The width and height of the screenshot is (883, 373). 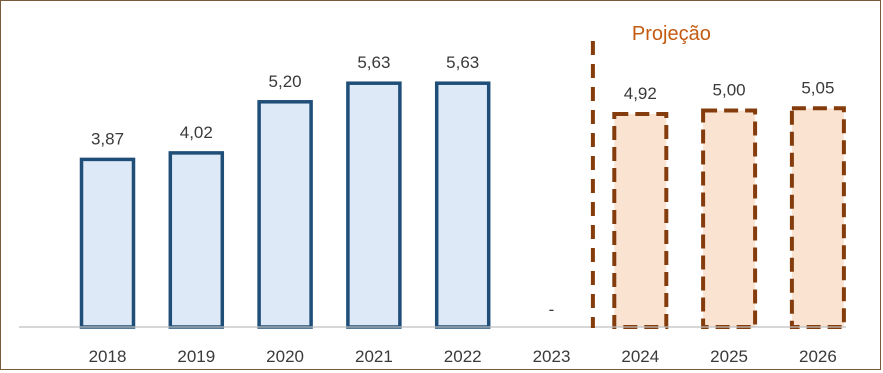 I want to click on x-tick-2025: 2025, so click(x=729, y=356).